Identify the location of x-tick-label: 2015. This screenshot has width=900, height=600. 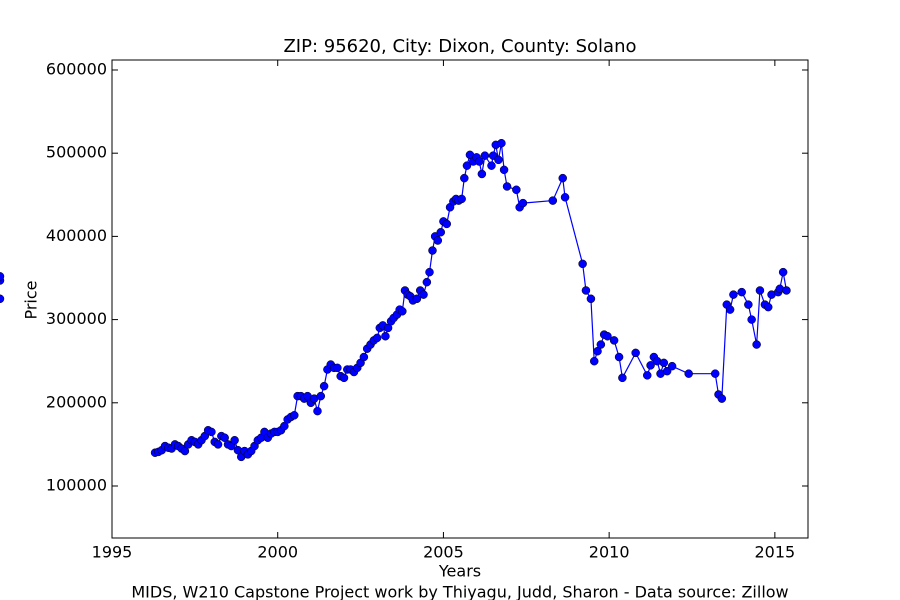
(774, 552).